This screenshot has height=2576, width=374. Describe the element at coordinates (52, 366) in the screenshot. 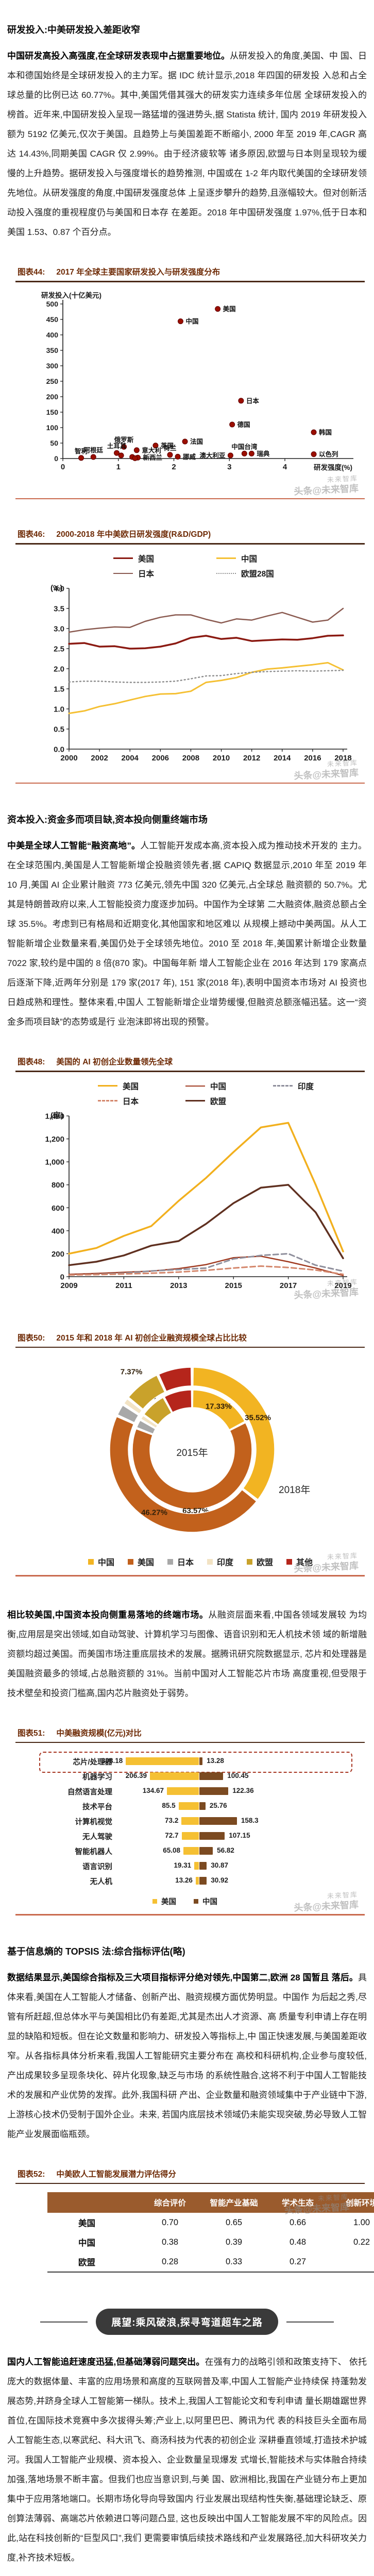

I see `svg-text: 300` at that location.